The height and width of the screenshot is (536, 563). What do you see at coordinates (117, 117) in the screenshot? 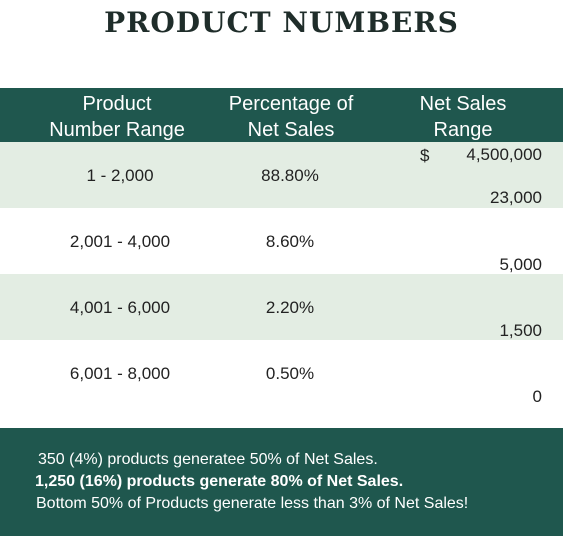
I see `header-product-number-range: Product Number Range` at bounding box center [117, 117].